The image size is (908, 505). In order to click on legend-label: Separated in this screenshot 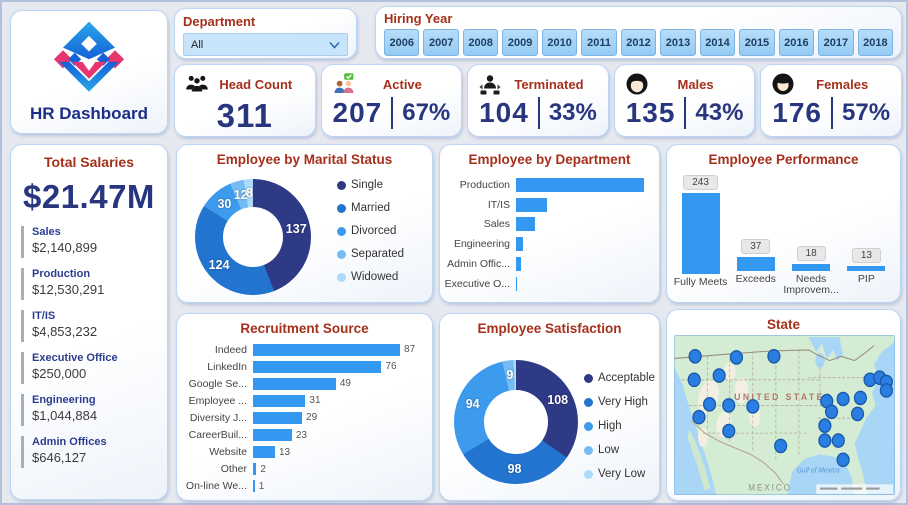, I will do `click(378, 254)`.